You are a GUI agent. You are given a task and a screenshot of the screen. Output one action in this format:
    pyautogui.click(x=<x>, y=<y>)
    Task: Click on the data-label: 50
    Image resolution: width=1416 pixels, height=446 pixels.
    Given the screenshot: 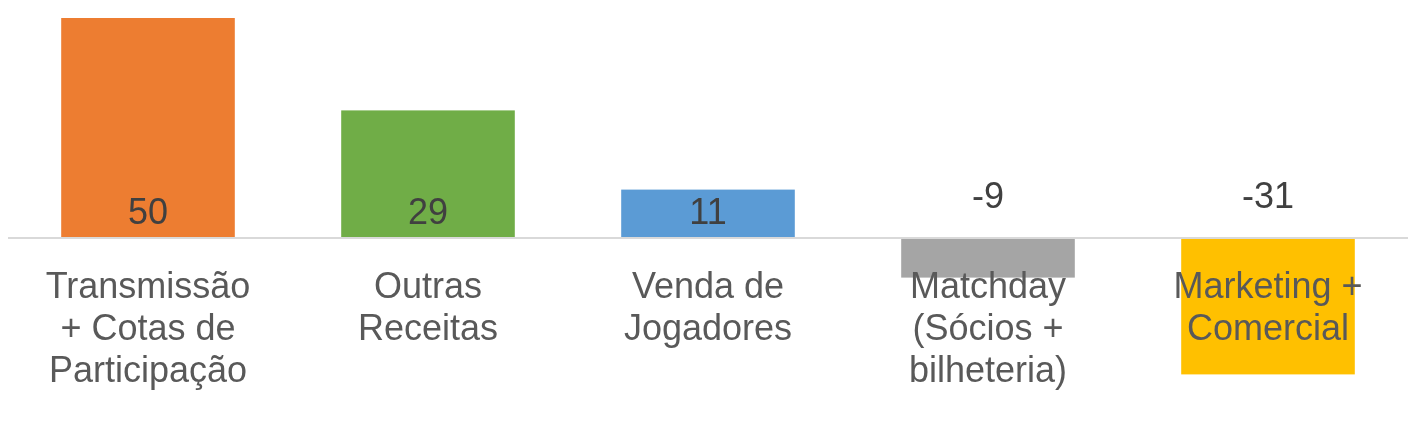 What is the action you would take?
    pyautogui.click(x=148, y=211)
    